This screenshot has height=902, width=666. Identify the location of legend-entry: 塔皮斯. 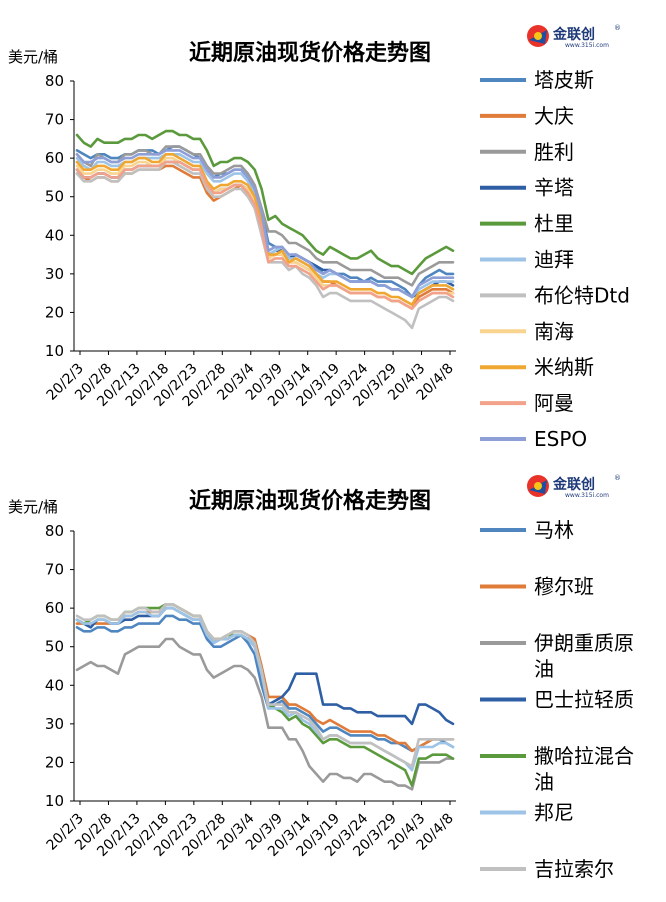
(564, 80).